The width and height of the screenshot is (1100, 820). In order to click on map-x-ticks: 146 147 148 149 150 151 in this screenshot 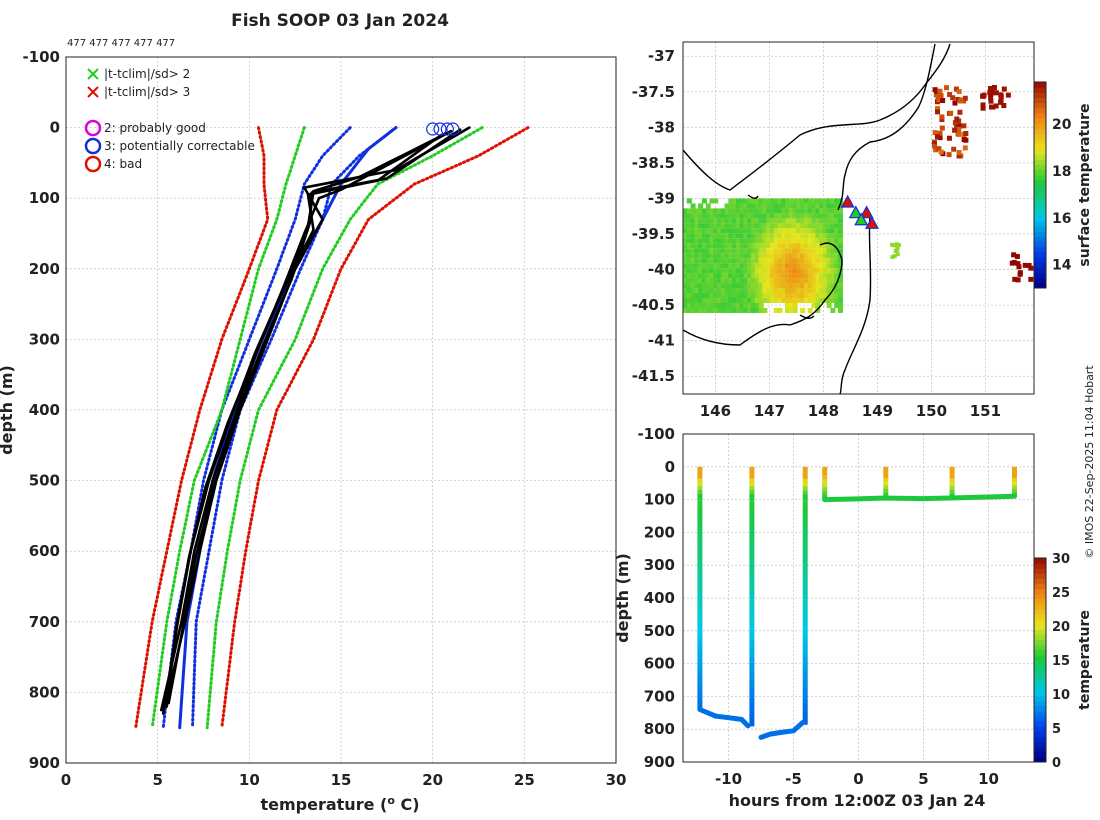, I will do `click(850, 411)`.